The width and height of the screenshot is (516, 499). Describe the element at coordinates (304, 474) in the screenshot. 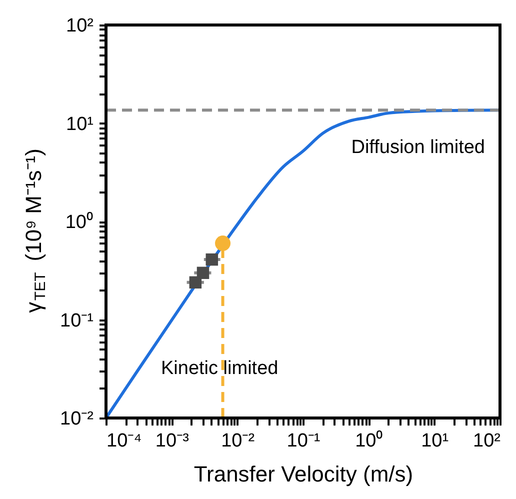

I see `x-axis-title: Transfer Velocity (m/s)` at that location.